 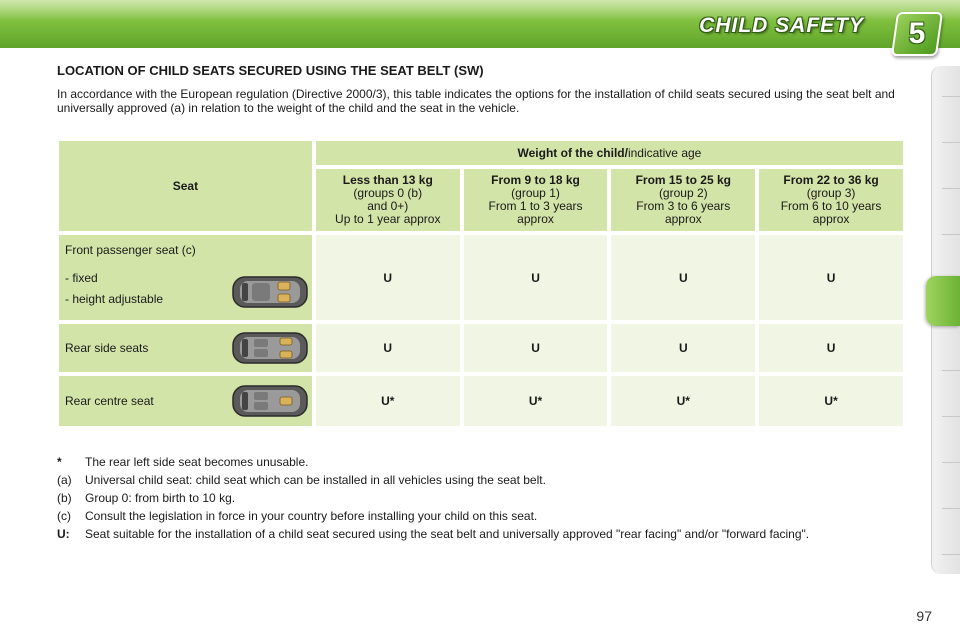 What do you see at coordinates (64, 498) in the screenshot?
I see `footnote-key: (b)` at bounding box center [64, 498].